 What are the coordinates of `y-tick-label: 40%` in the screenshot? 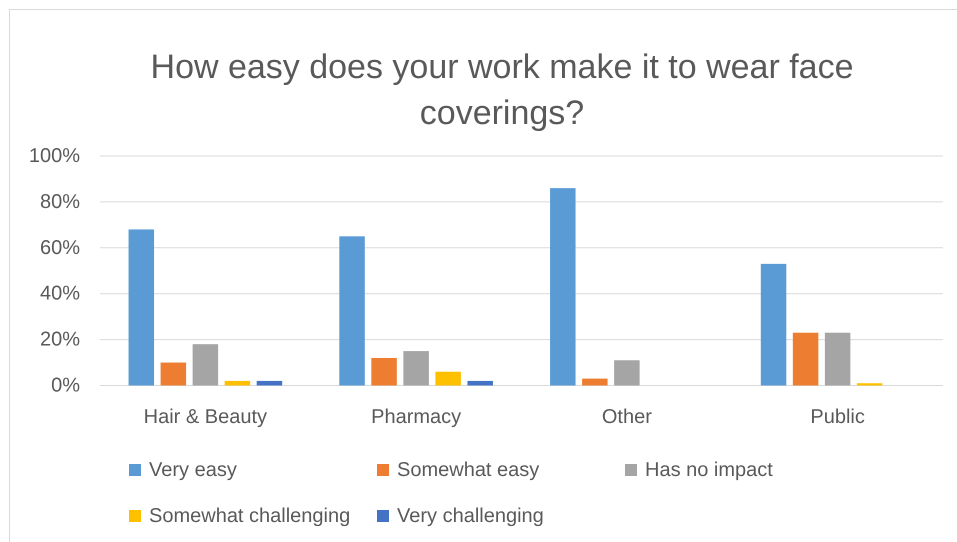 It's located at (60, 293).